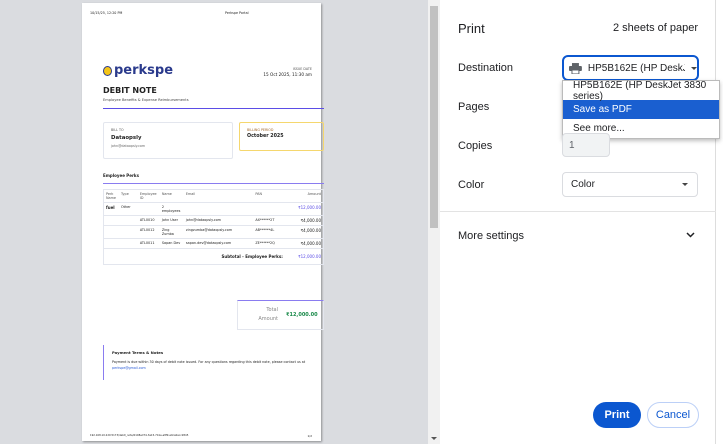 The width and height of the screenshot is (723, 444). I want to click on option-save-as-pdf: Save as PDF, so click(641, 109).